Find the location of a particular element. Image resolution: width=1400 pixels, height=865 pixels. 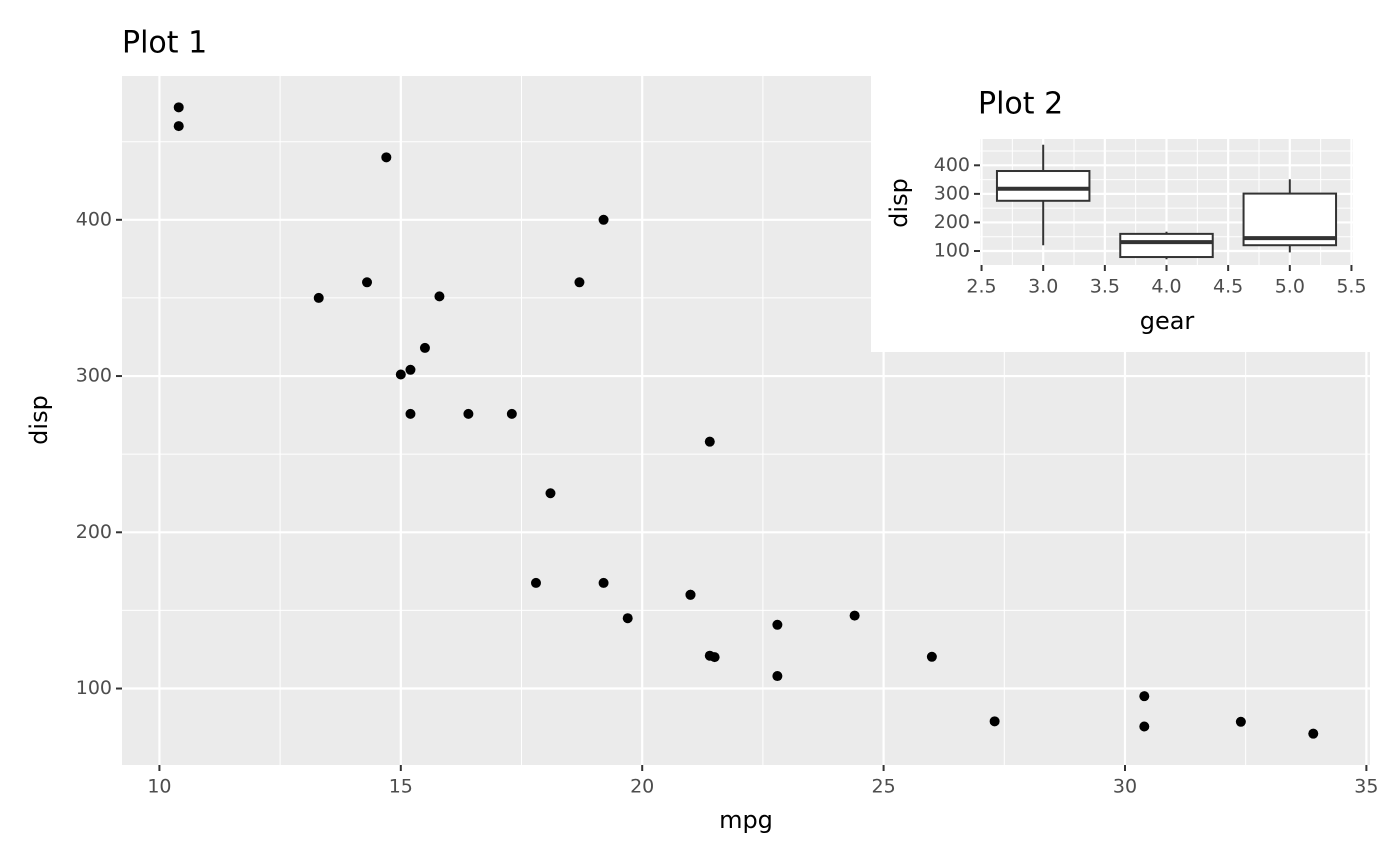

x-tick-label: 35 is located at coordinates (1366, 787).